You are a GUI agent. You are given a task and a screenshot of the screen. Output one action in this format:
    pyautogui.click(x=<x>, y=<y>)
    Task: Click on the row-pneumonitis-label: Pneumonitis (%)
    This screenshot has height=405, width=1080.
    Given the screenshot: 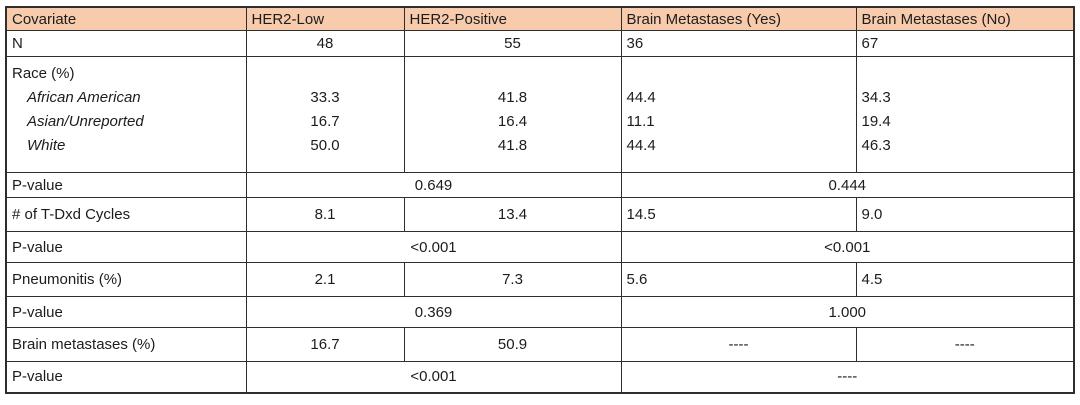 What is the action you would take?
    pyautogui.click(x=126, y=279)
    